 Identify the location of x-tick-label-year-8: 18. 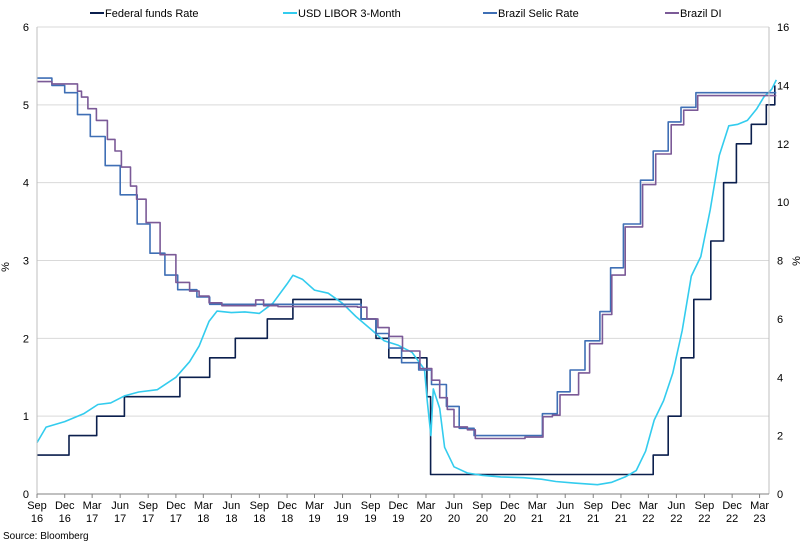
(259, 519).